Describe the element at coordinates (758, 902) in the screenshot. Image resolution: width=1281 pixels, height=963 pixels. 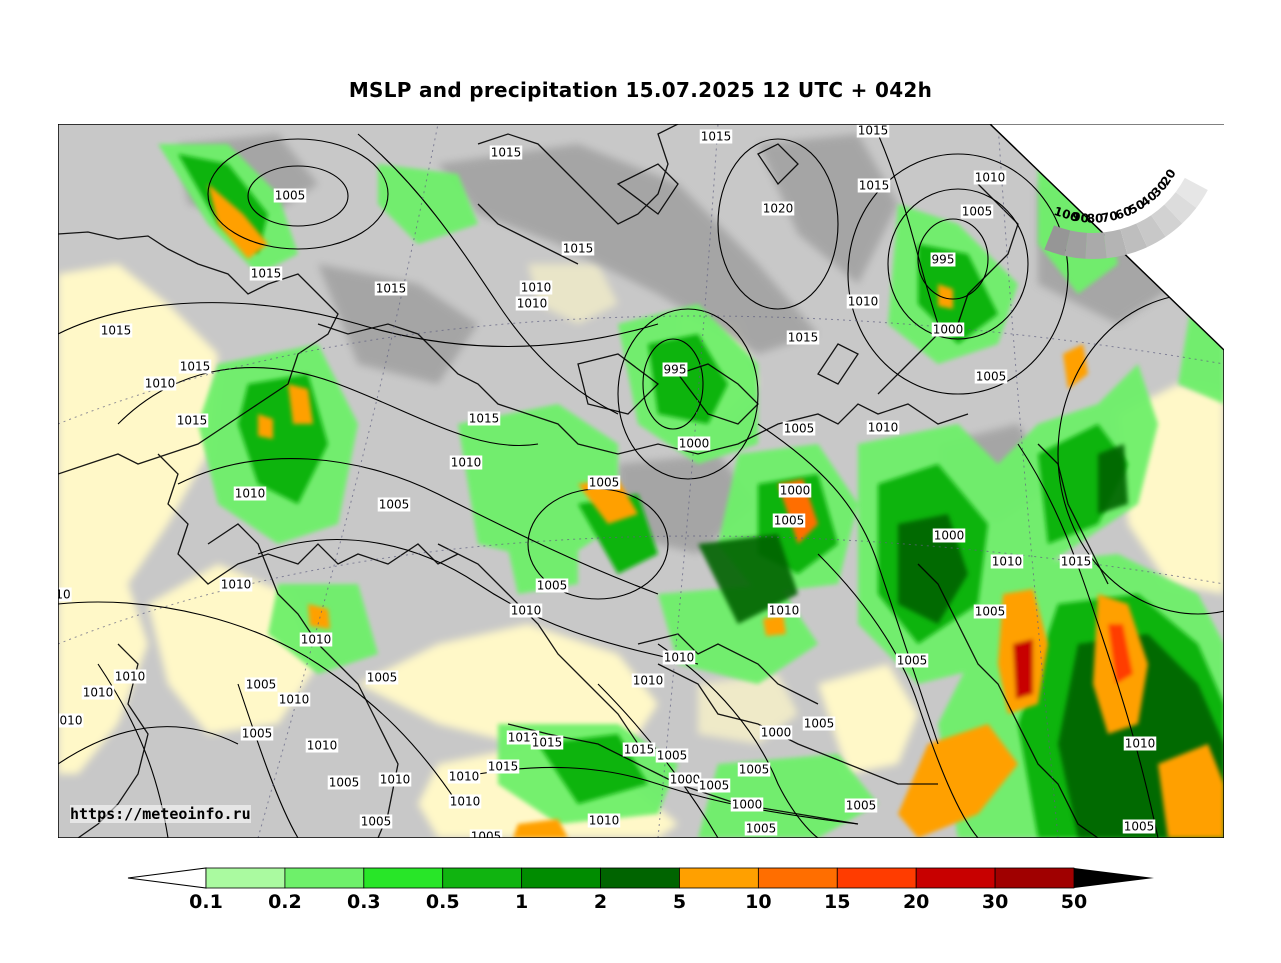
I see `colorbar-tick-label: 10` at that location.